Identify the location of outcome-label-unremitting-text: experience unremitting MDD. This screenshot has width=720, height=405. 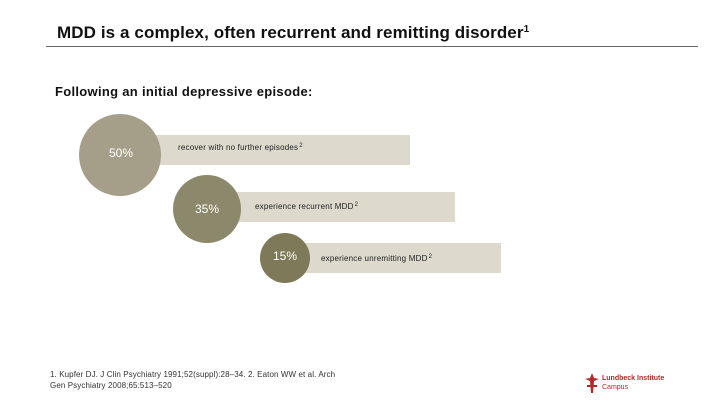
(374, 258).